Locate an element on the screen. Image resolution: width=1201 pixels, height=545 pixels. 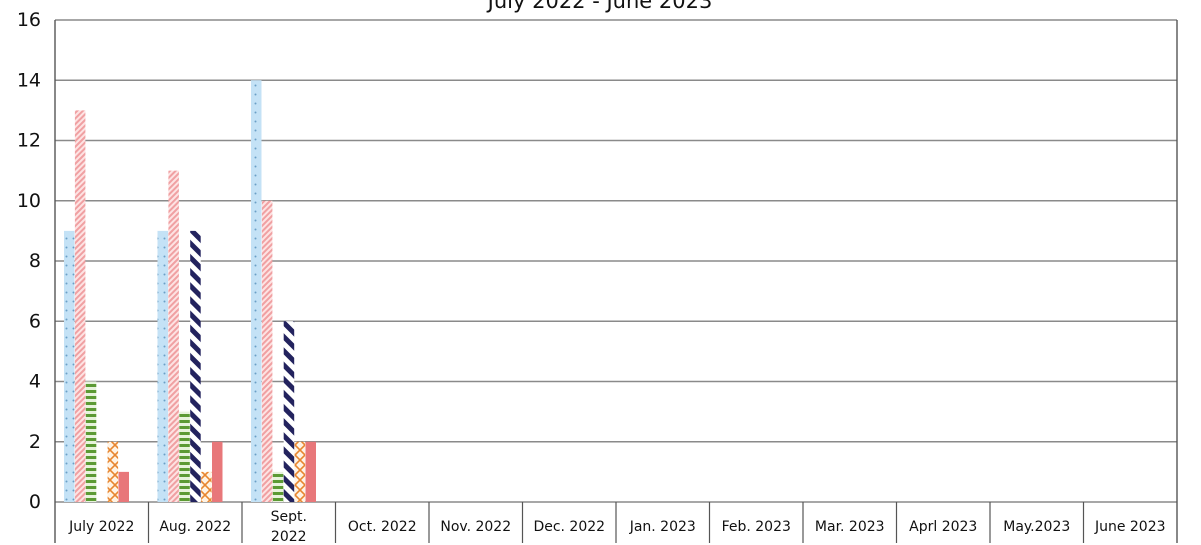
x-category-label: May.2023 is located at coordinates (1036, 527).